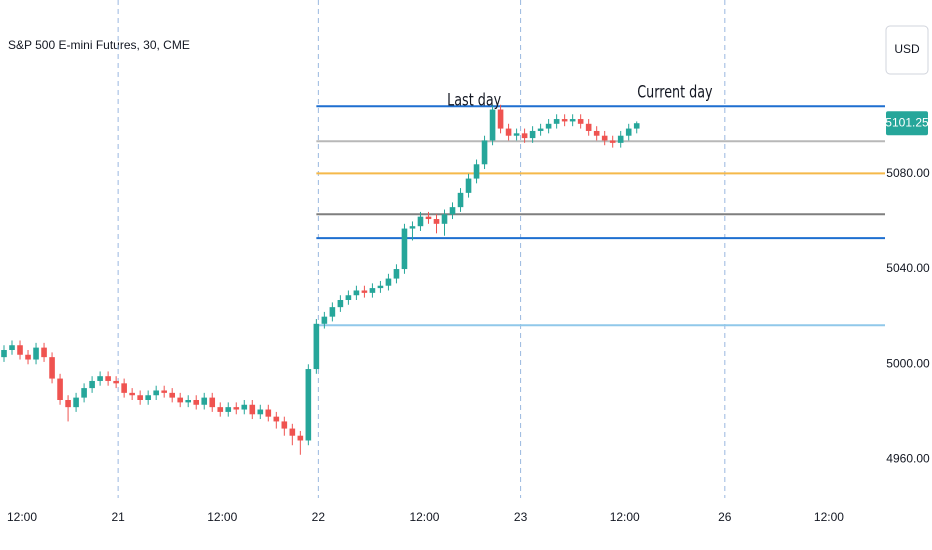 This screenshot has width=932, height=550. Describe the element at coordinates (674, 92) in the screenshot. I see `annotation: Current day` at that location.